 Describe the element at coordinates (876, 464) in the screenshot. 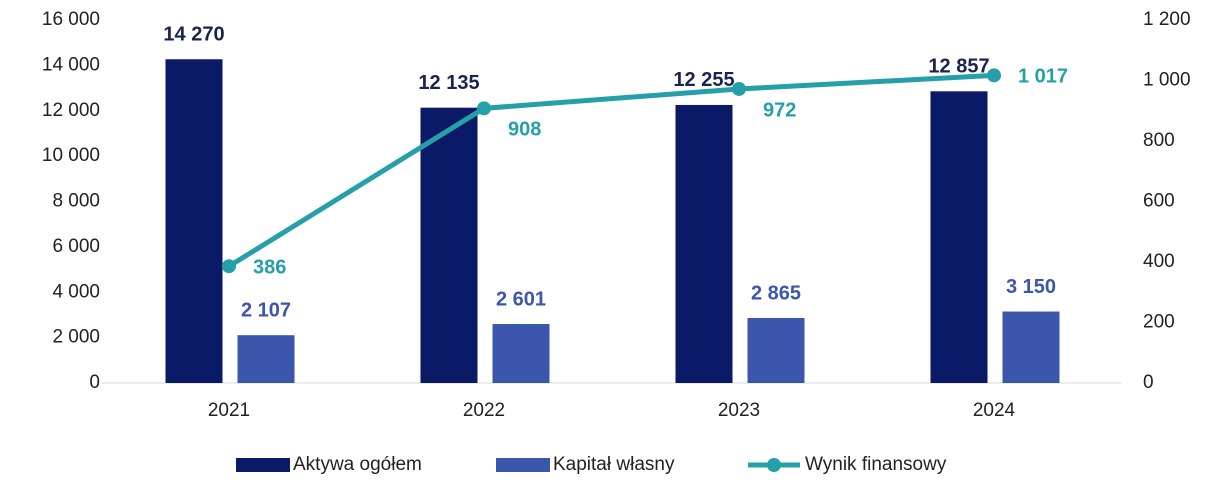

I see `legend-label: Wynik finansowy` at that location.